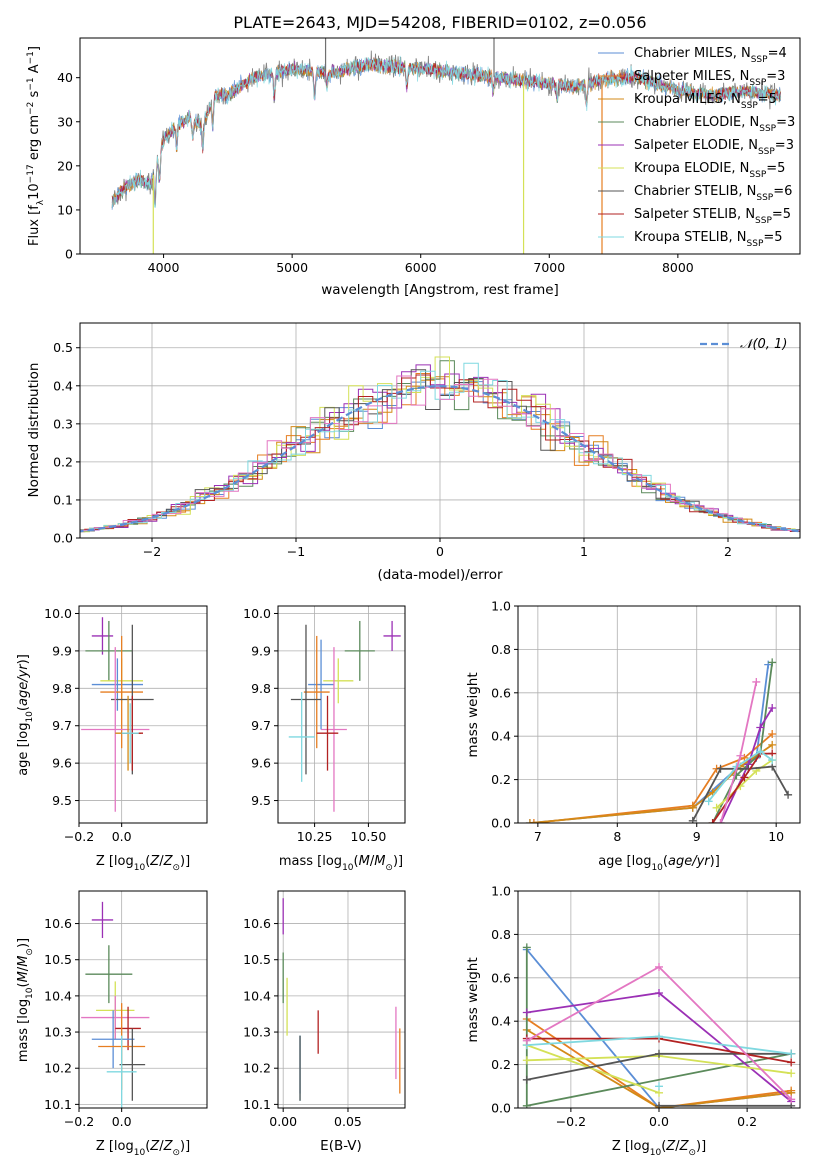 The width and height of the screenshot is (819, 1170). What do you see at coordinates (341, 863) in the screenshot?
I see `x-axis-label: mass [log10(M/M⊙)]` at bounding box center [341, 863].